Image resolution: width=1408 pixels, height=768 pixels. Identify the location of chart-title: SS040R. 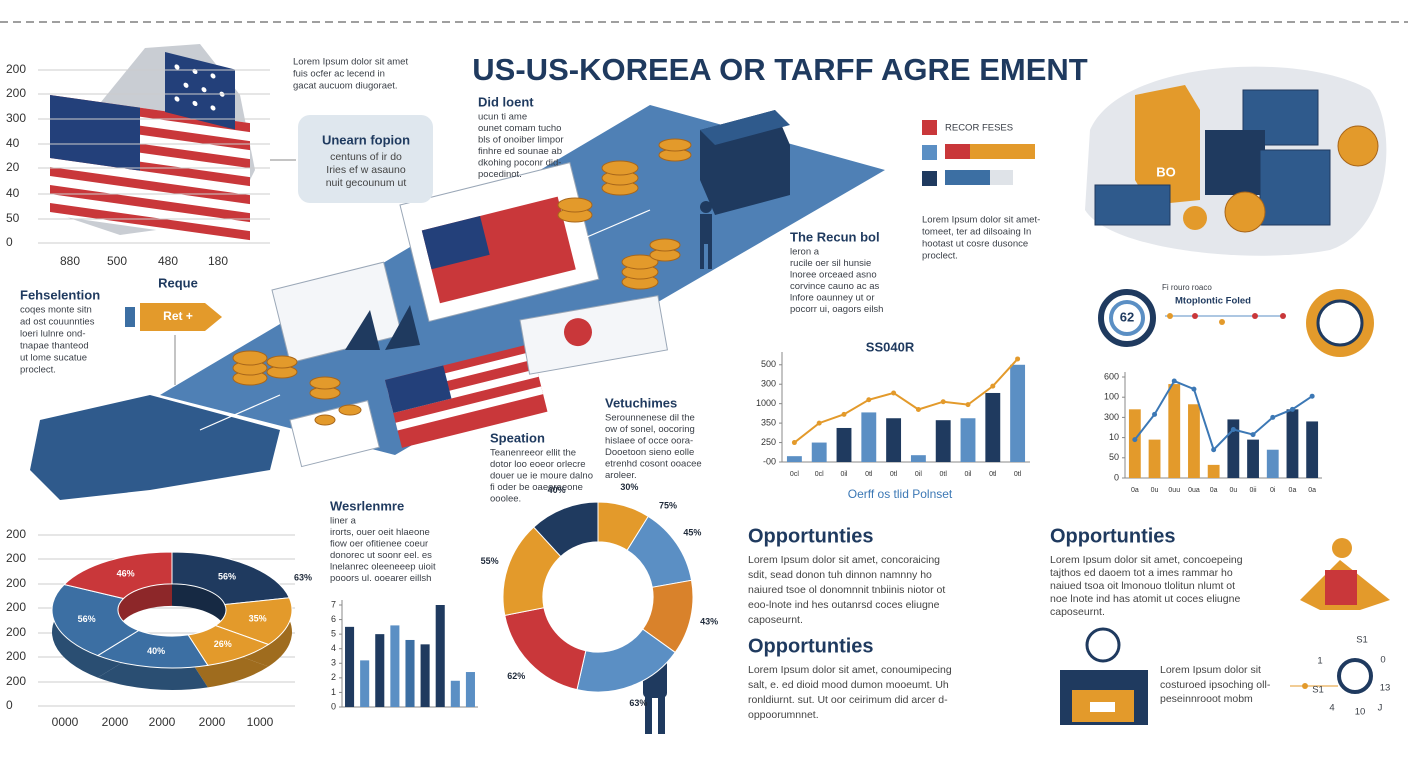
(890, 346).